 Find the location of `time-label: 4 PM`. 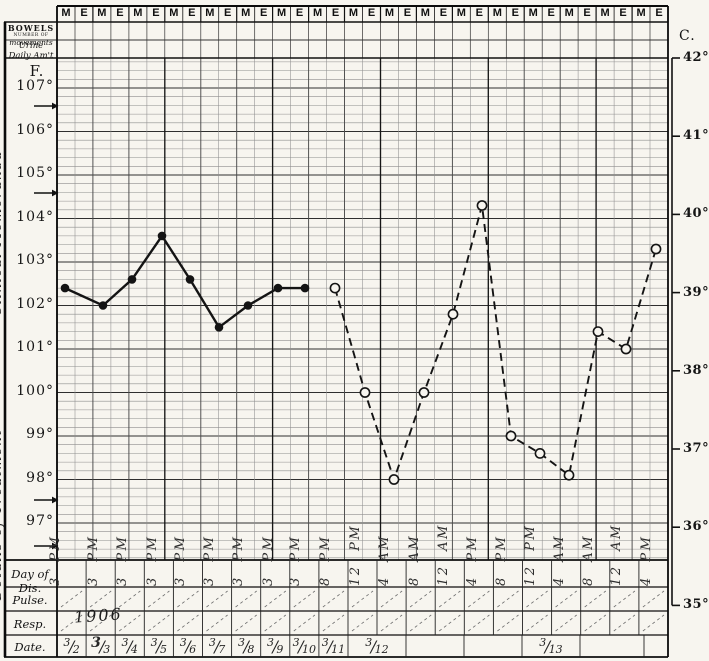

time-label: 4 PM is located at coordinates (646, 560).